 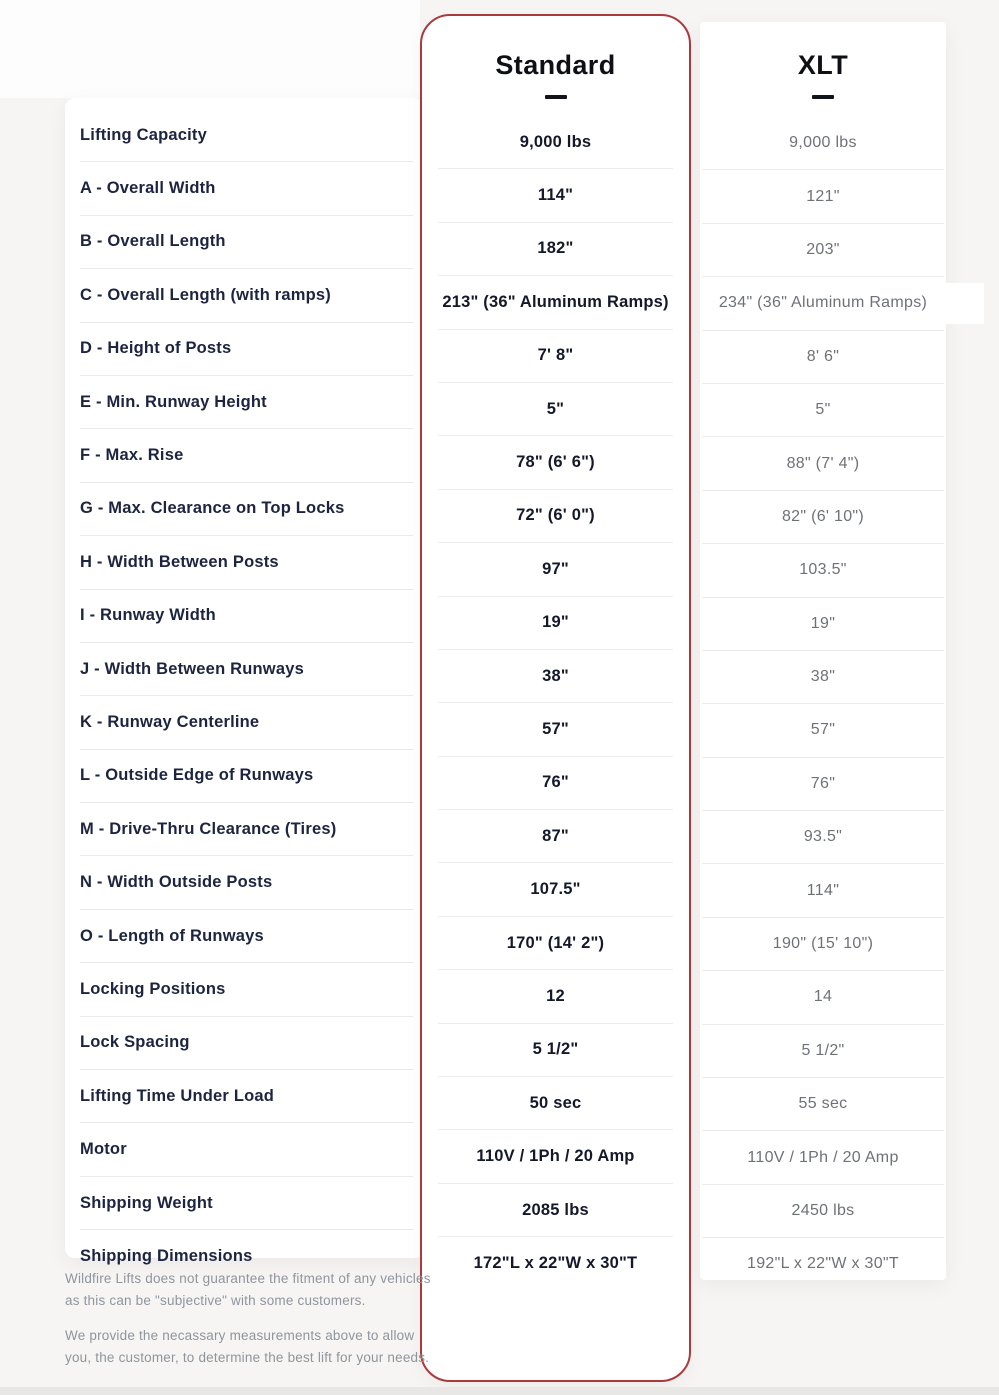 I want to click on standard-value-row-text: 87", so click(x=555, y=835).